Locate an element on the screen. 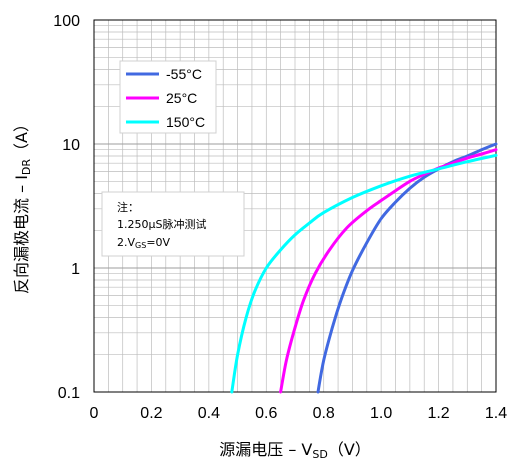  note-line-2-prefix: 2.V is located at coordinates (126, 242).